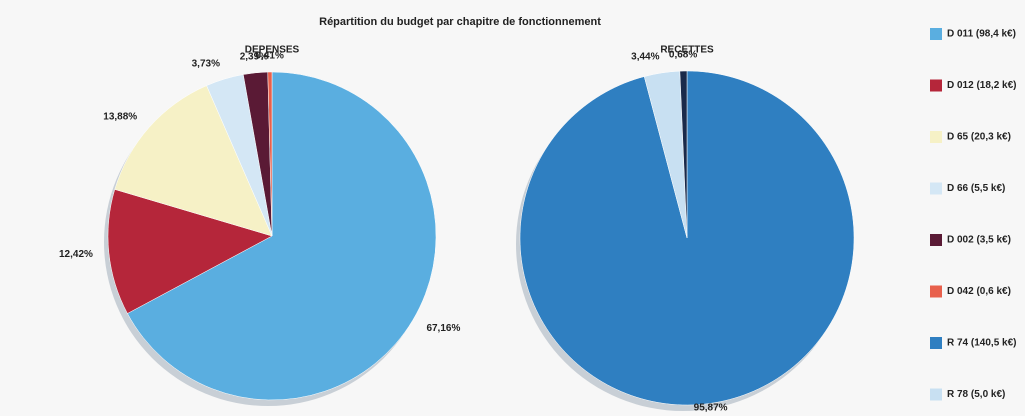  Describe the element at coordinates (272, 50) in the screenshot. I see `pie-subtitle: DEPENSES` at that location.